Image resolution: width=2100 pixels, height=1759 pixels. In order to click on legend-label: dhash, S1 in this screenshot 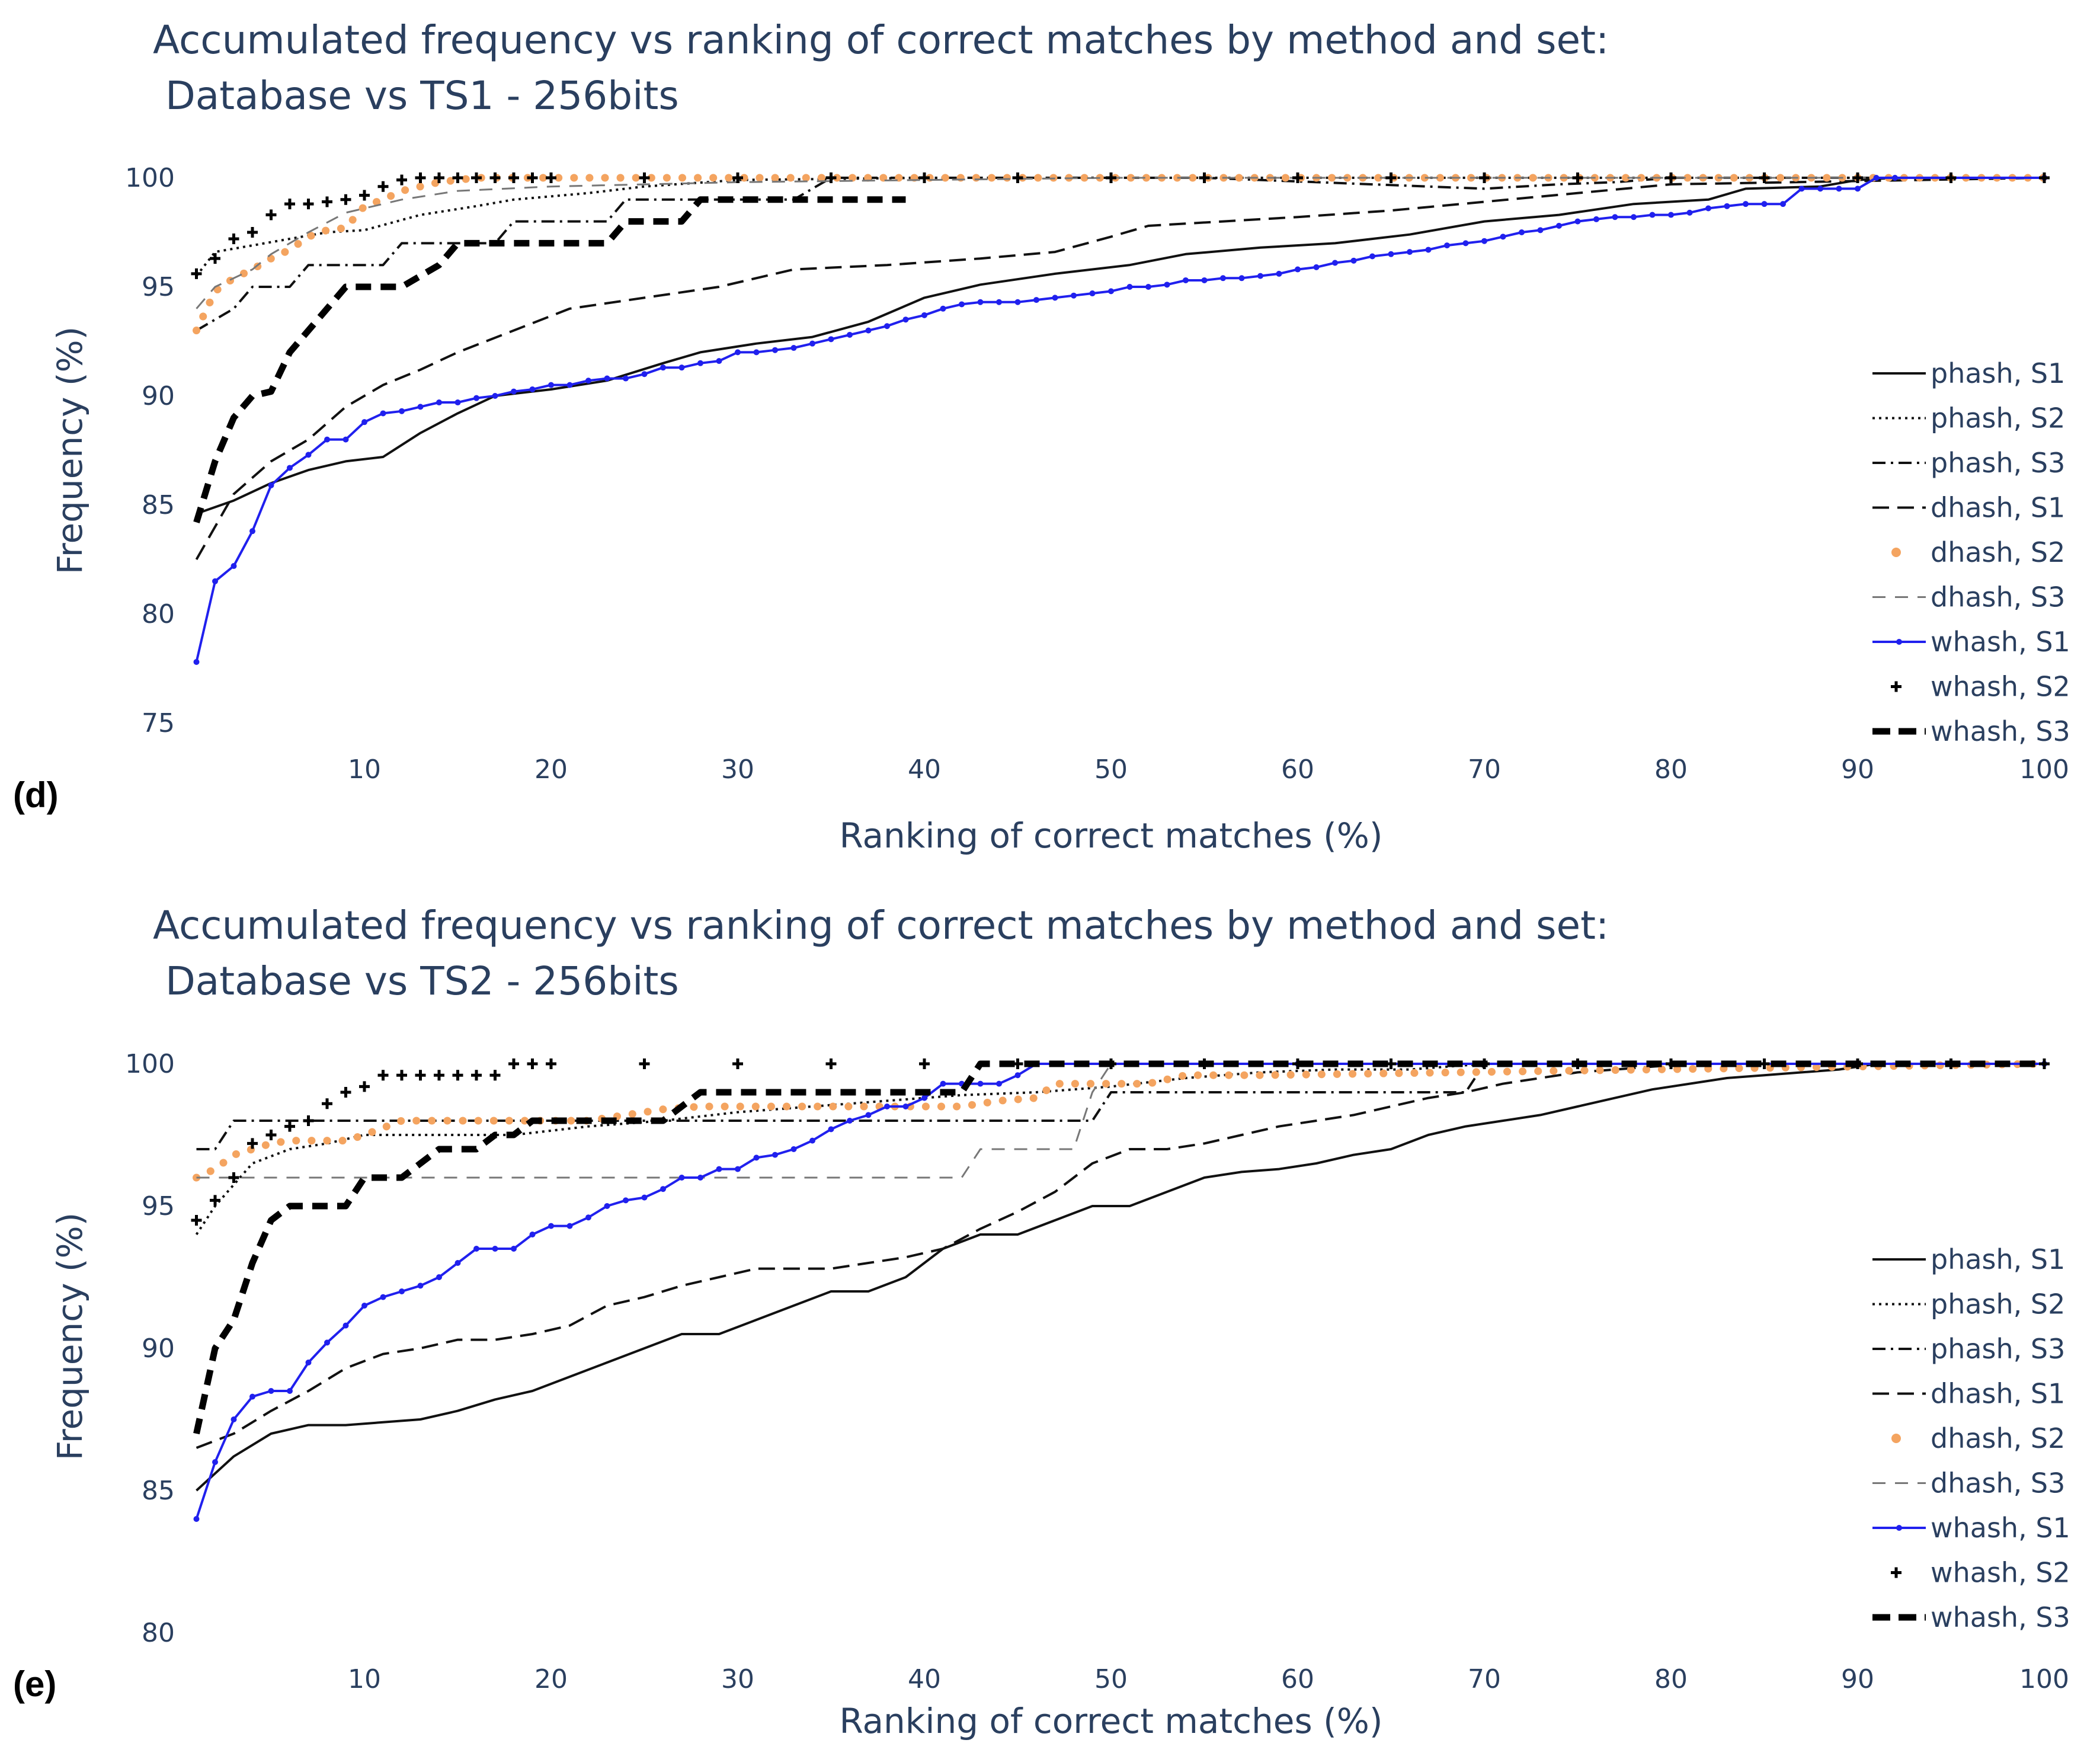, I will do `click(1998, 1394)`.